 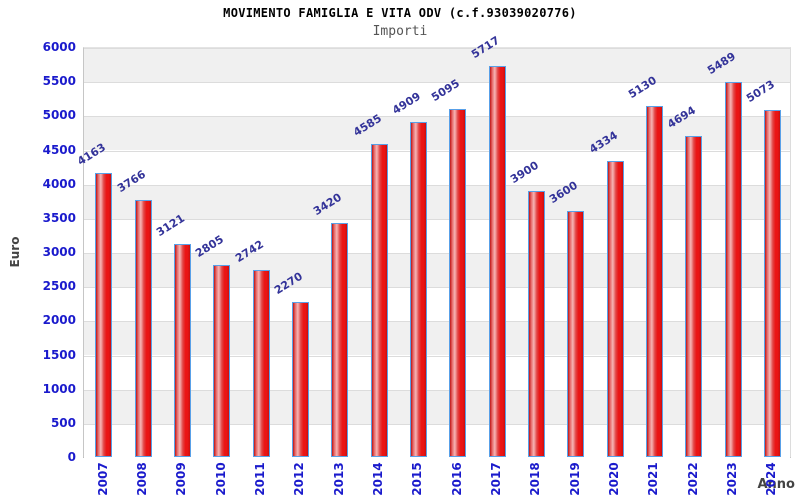 What do you see at coordinates (692, 479) in the screenshot?
I see `x-tick-label: 2022` at bounding box center [692, 479].